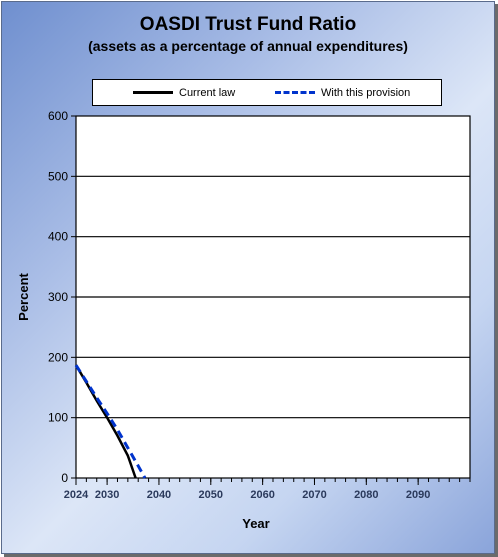 The image size is (498, 557). I want to click on y-tick-label: 300, so click(58, 297).